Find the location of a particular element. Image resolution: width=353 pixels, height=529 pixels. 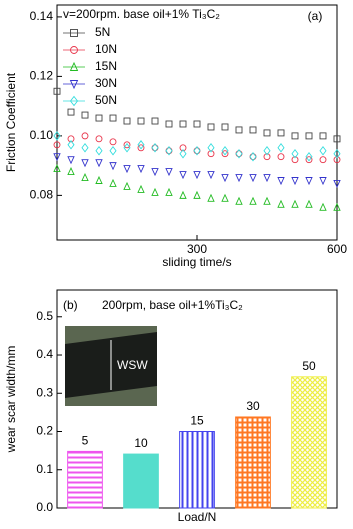

y-axis-label: Friction Coefficient is located at coordinates (11, 122).